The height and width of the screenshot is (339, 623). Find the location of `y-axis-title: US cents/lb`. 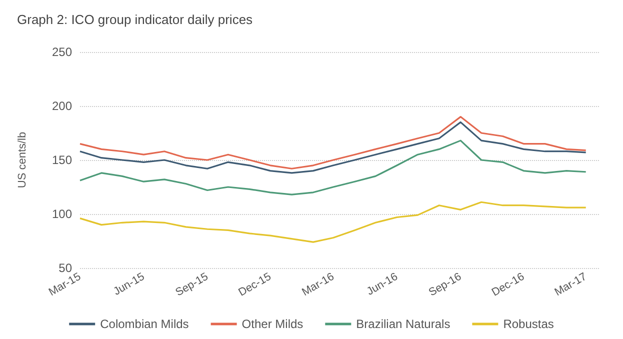

y-axis-title: US cents/lb is located at coordinates (22, 160).